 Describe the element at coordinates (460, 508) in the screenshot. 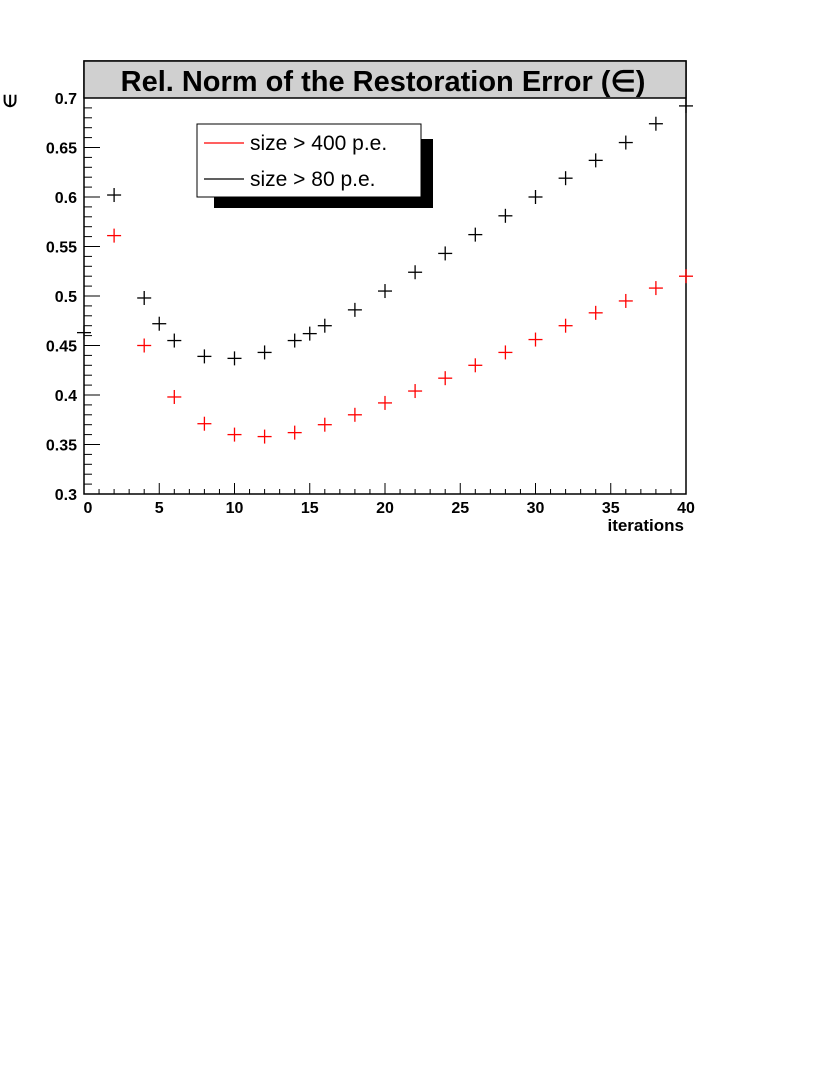

I see `x-tick-label: 25` at that location.